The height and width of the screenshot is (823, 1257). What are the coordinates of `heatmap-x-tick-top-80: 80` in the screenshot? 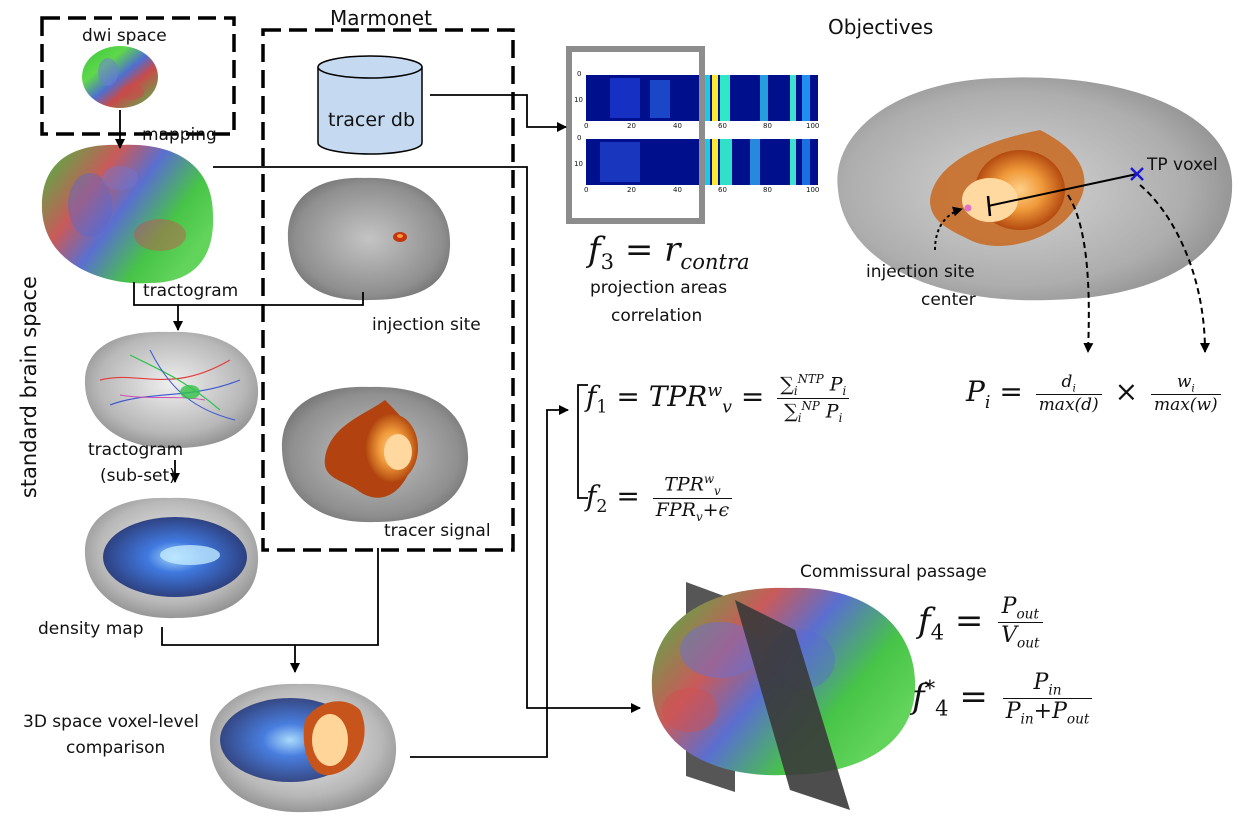 It's located at (767, 126).